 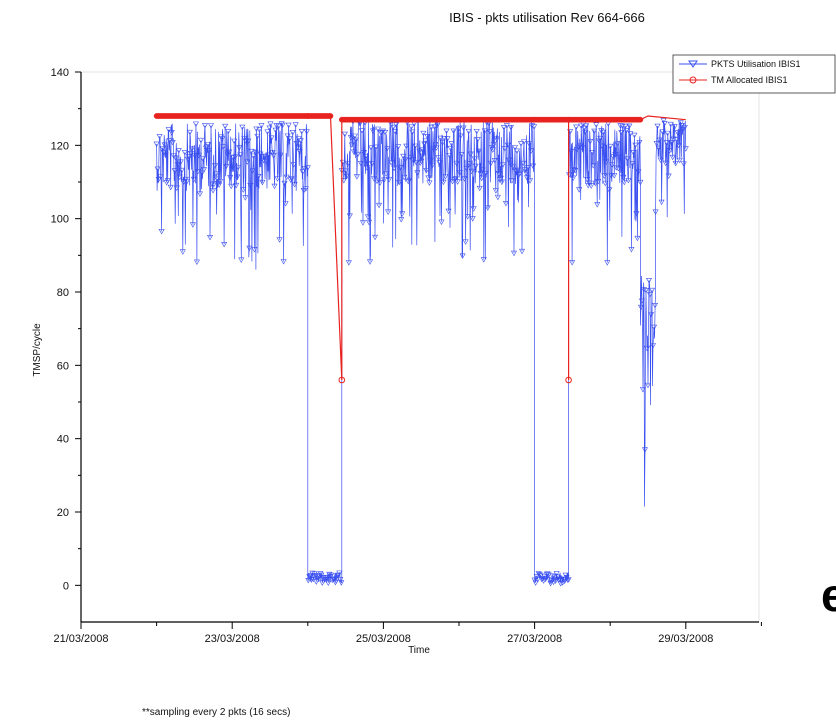 What do you see at coordinates (66, 586) in the screenshot?
I see `y-tick-label: 0` at bounding box center [66, 586].